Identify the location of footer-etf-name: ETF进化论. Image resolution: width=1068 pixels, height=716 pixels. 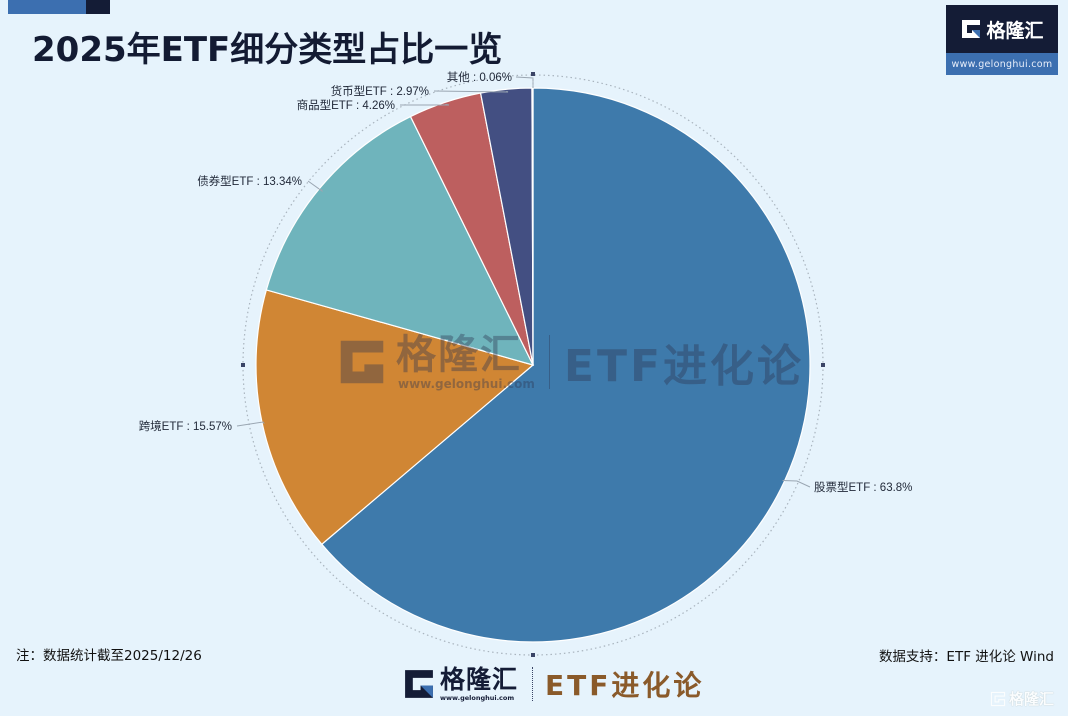
(625, 685).